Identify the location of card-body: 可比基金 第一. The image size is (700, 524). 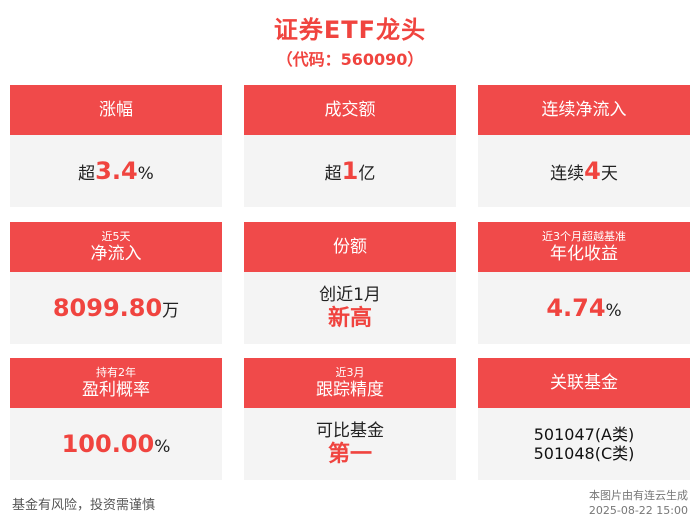
(350, 444).